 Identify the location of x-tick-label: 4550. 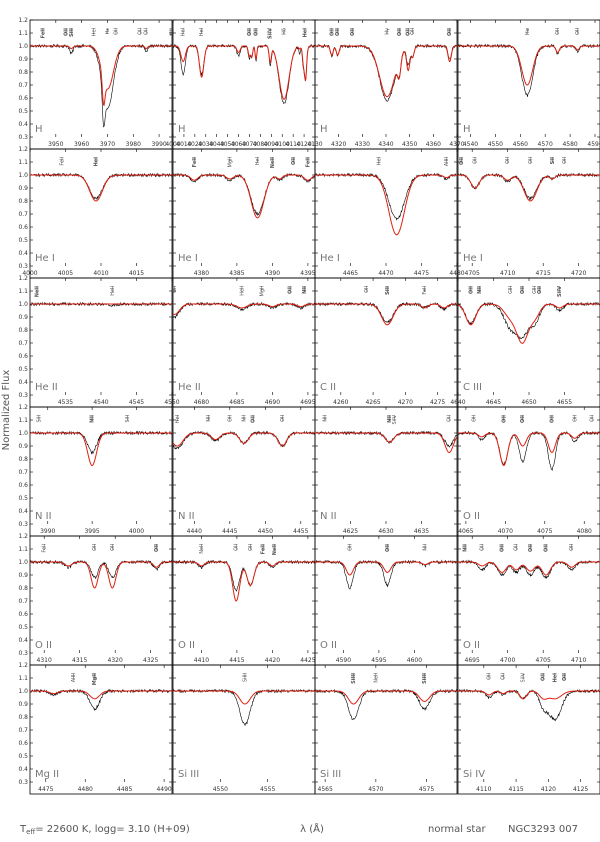
(171, 402).